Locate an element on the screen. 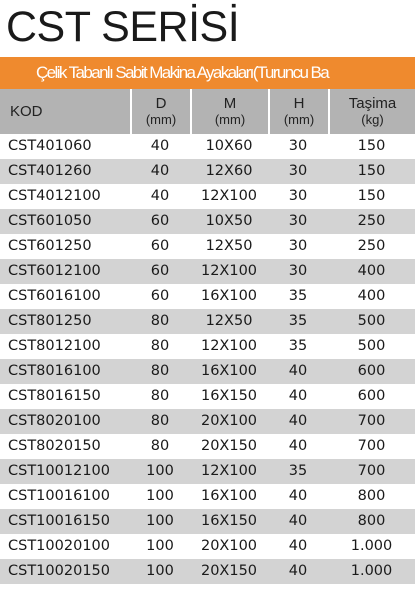  column-header-h: H (mm) is located at coordinates (298, 111).